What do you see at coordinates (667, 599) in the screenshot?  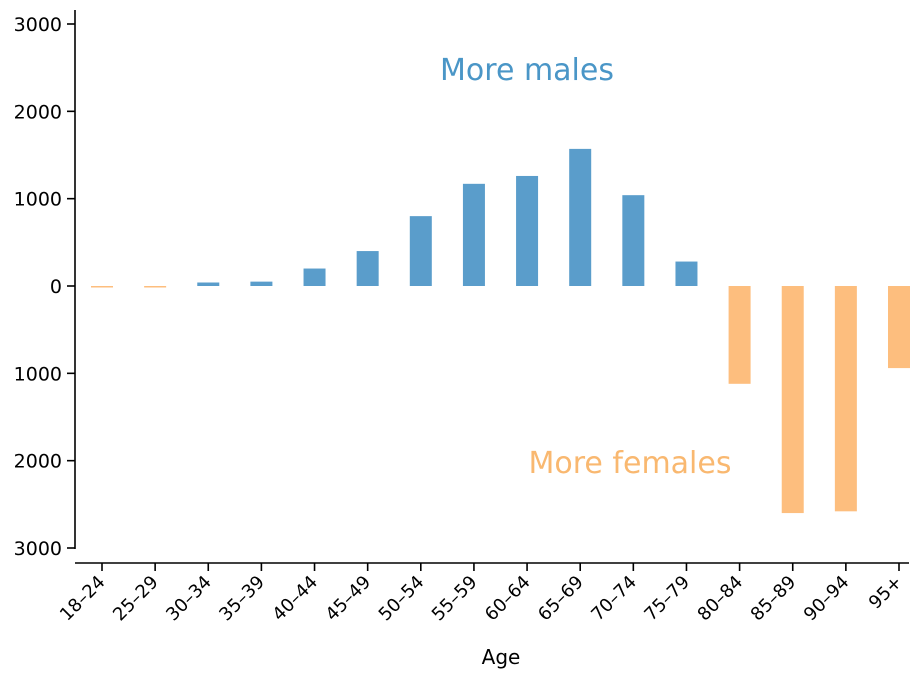 I see `x-tick-label: 75–79` at bounding box center [667, 599].